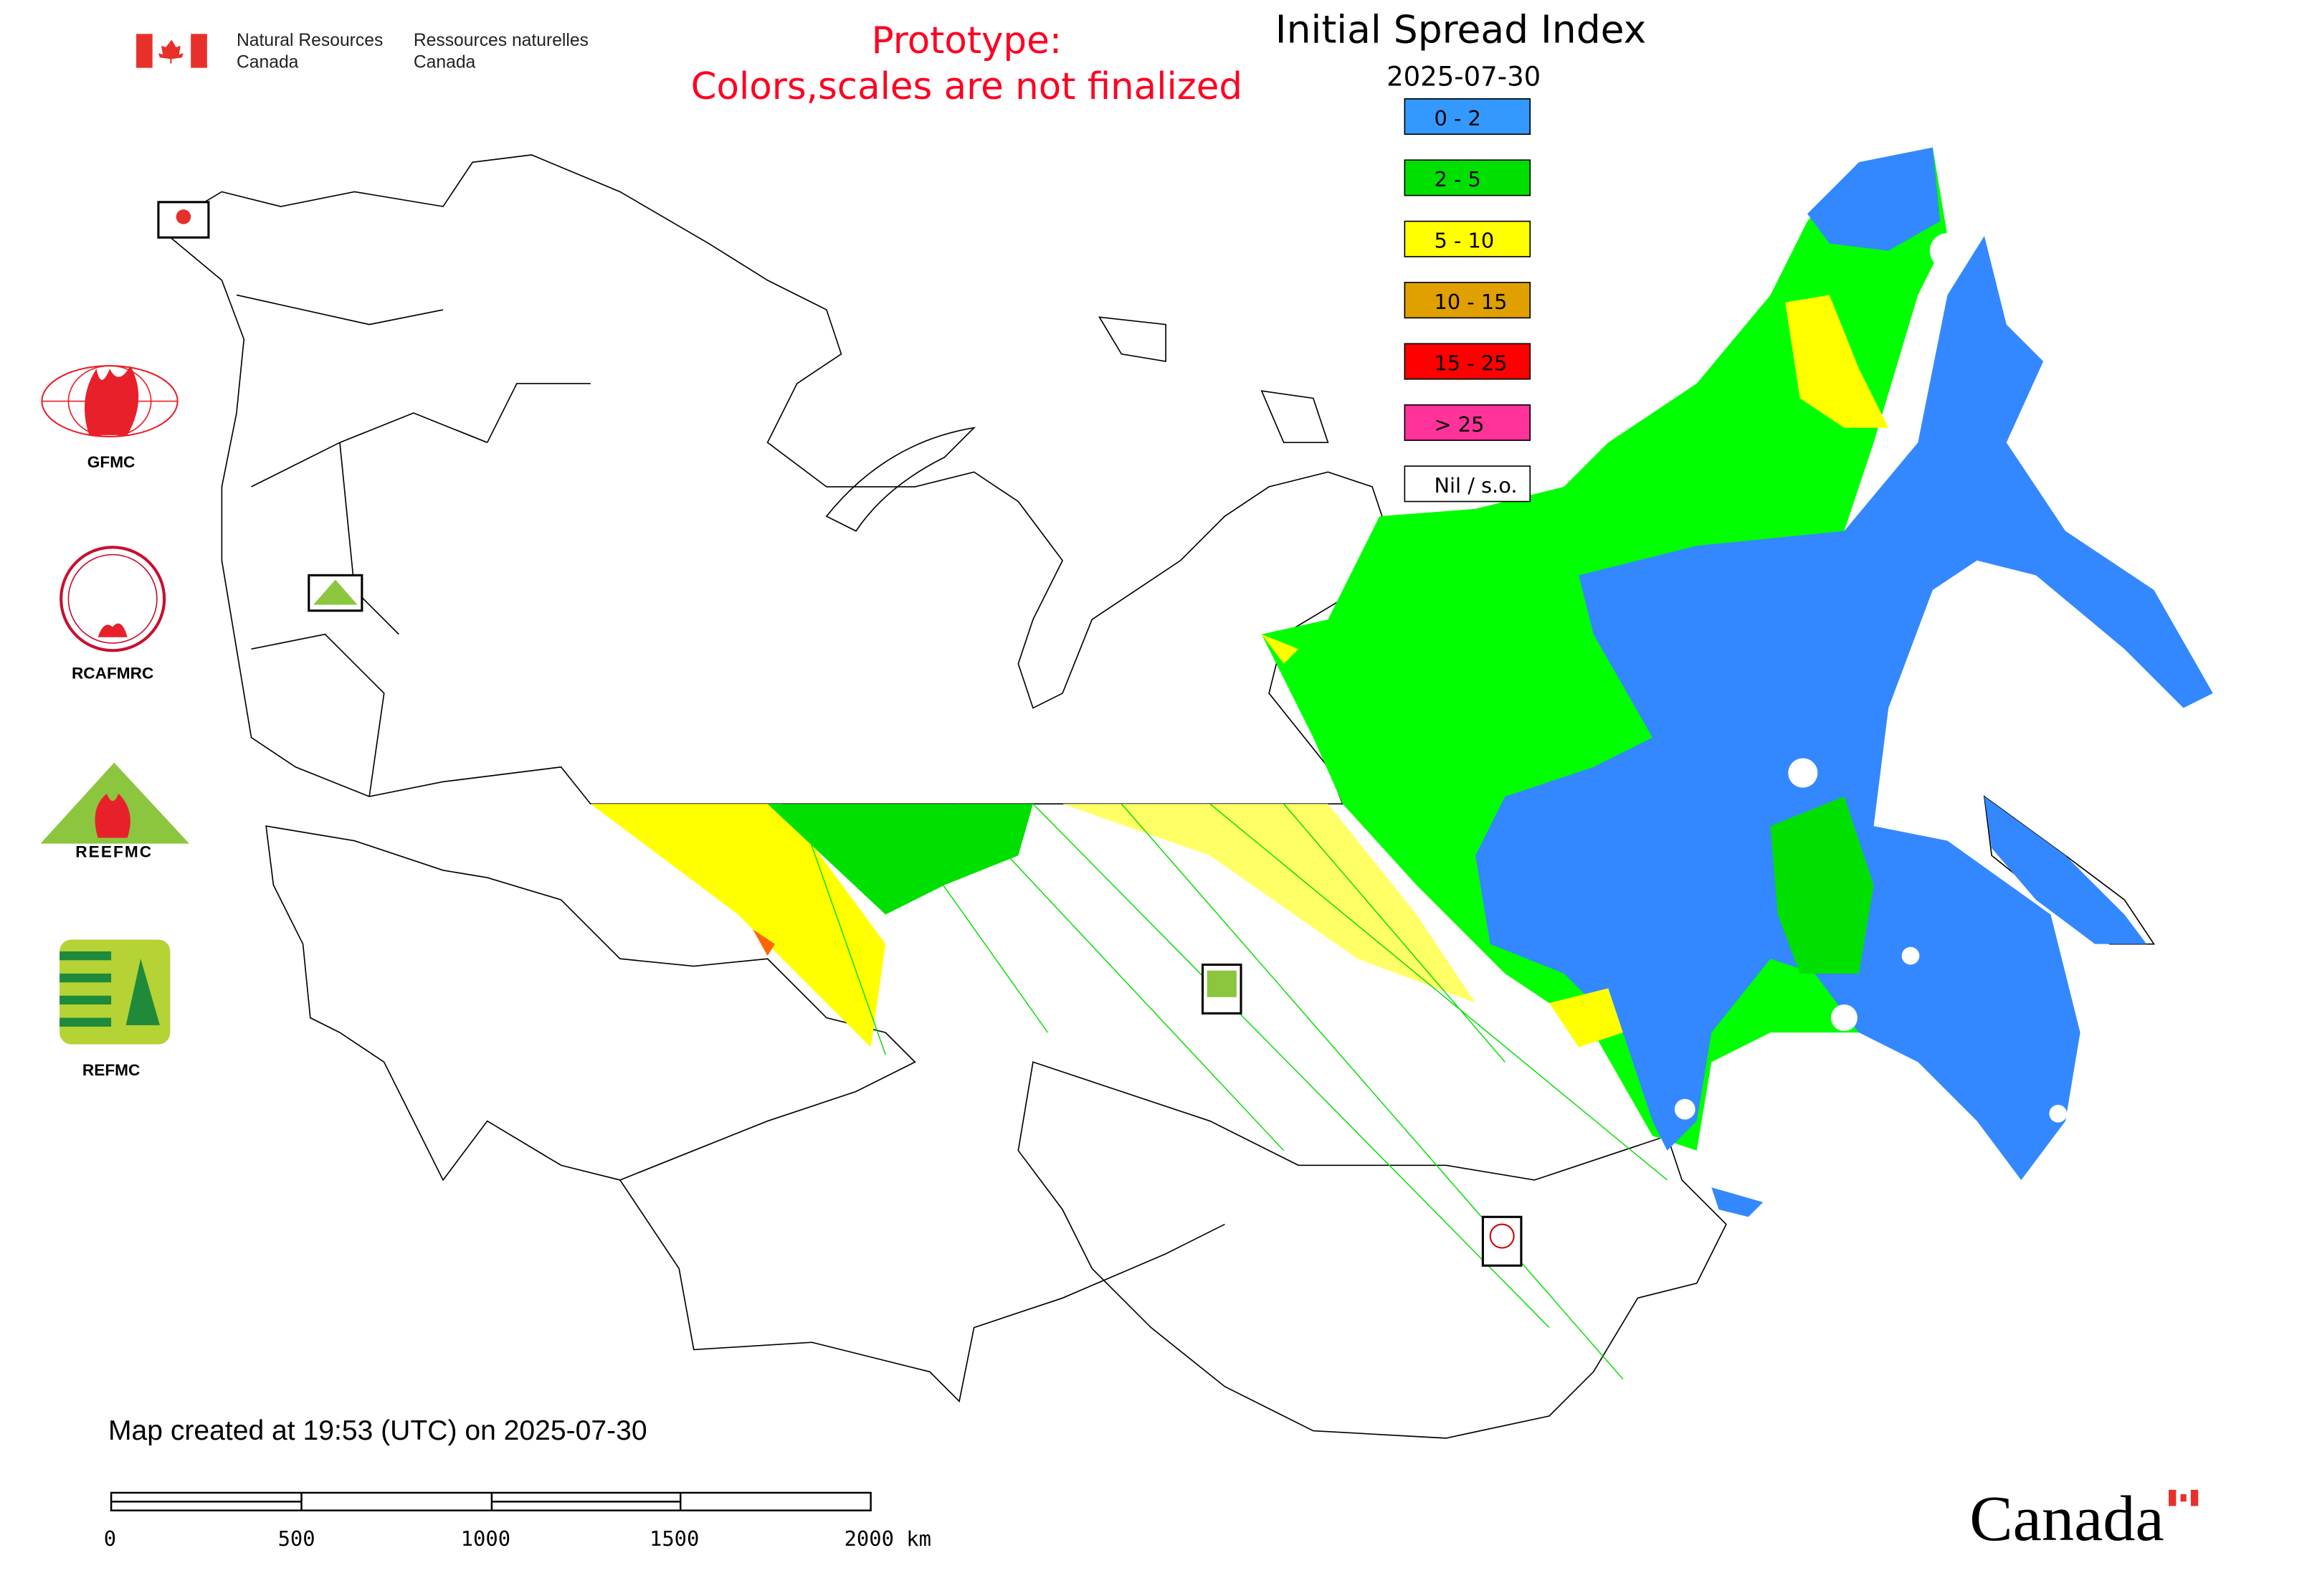  Describe the element at coordinates (111, 462) in the screenshot. I see `gfmc-label: GFMC` at that location.